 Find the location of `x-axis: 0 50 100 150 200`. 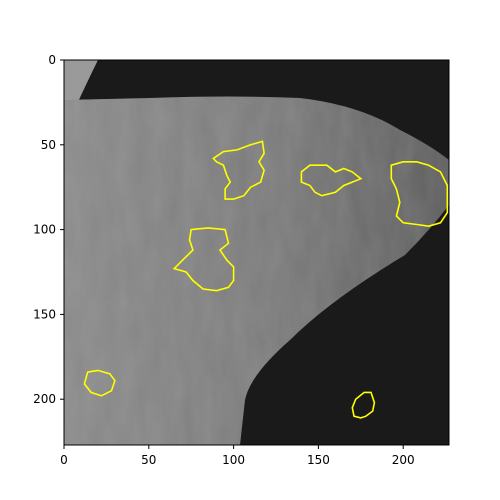

x-axis: 0 50 100 150 200 is located at coordinates (237, 456).